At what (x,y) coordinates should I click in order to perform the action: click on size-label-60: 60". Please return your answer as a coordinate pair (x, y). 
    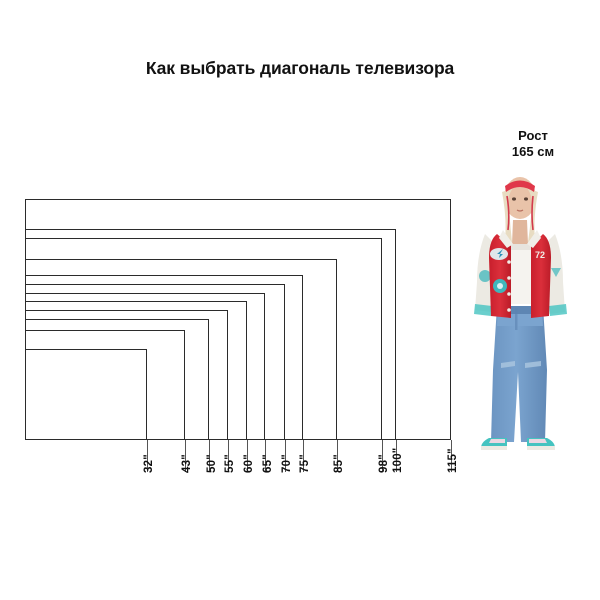
    Looking at the image, I should click on (249, 463).